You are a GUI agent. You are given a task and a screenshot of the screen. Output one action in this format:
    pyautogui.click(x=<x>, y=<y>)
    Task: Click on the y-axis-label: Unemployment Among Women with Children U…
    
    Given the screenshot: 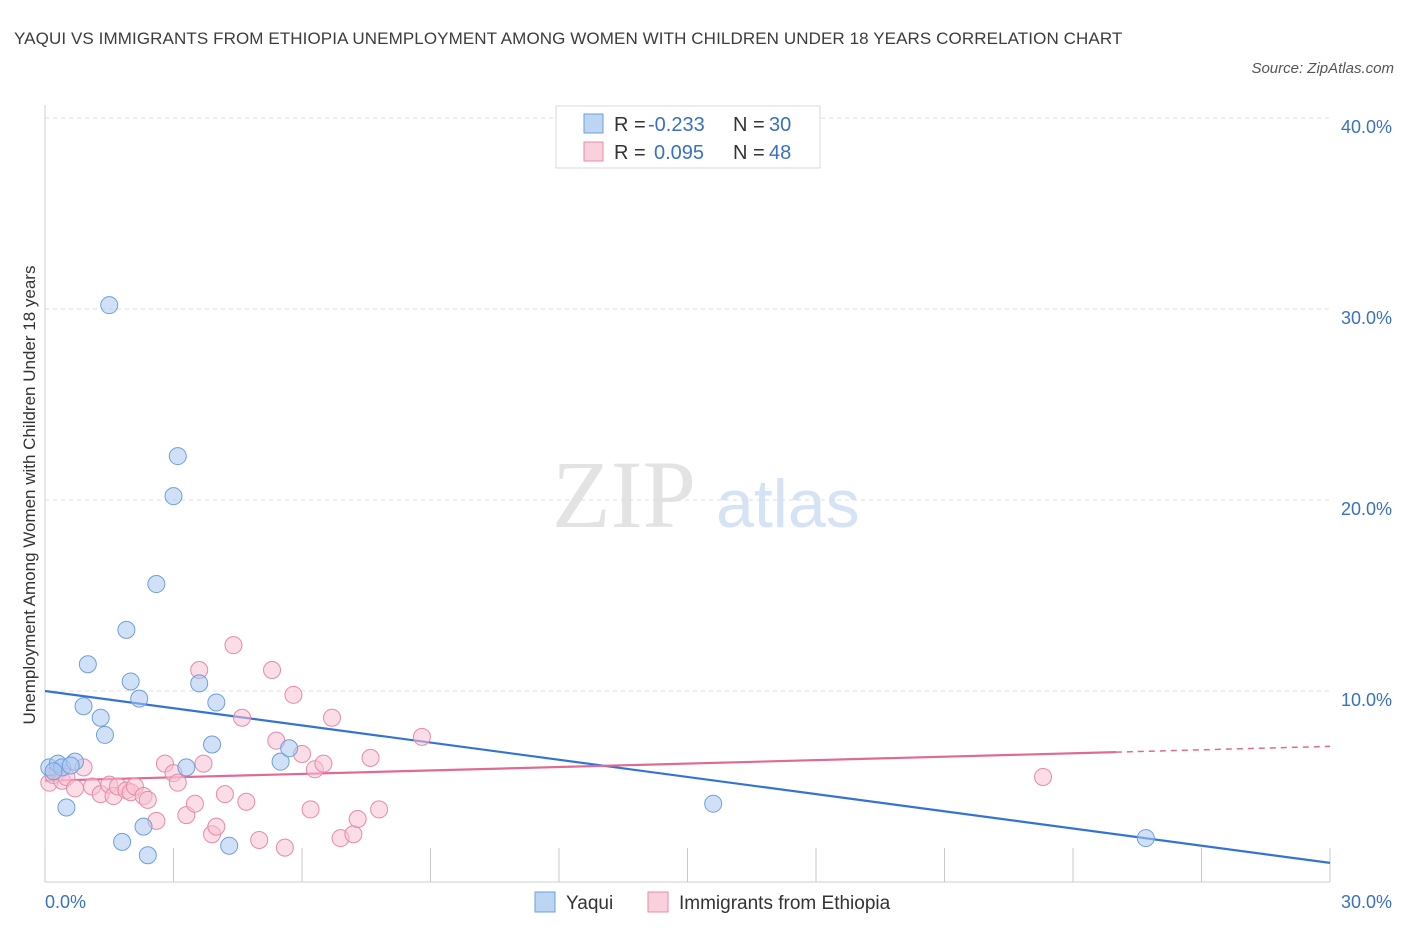 What is the action you would take?
    pyautogui.click(x=29, y=495)
    